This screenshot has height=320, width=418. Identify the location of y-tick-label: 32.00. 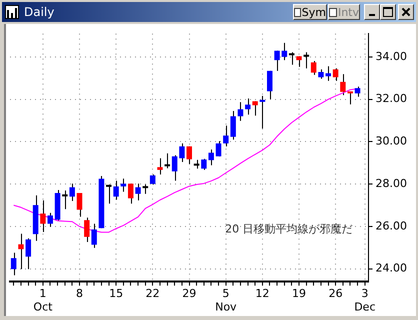
(392, 99).